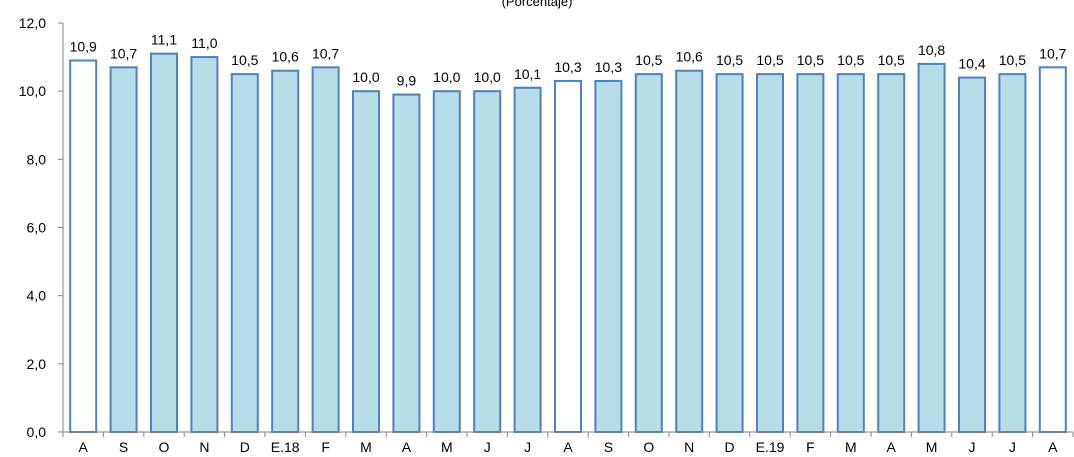 The image size is (1074, 457). I want to click on y-tick-label: 4,0, so click(37, 296).